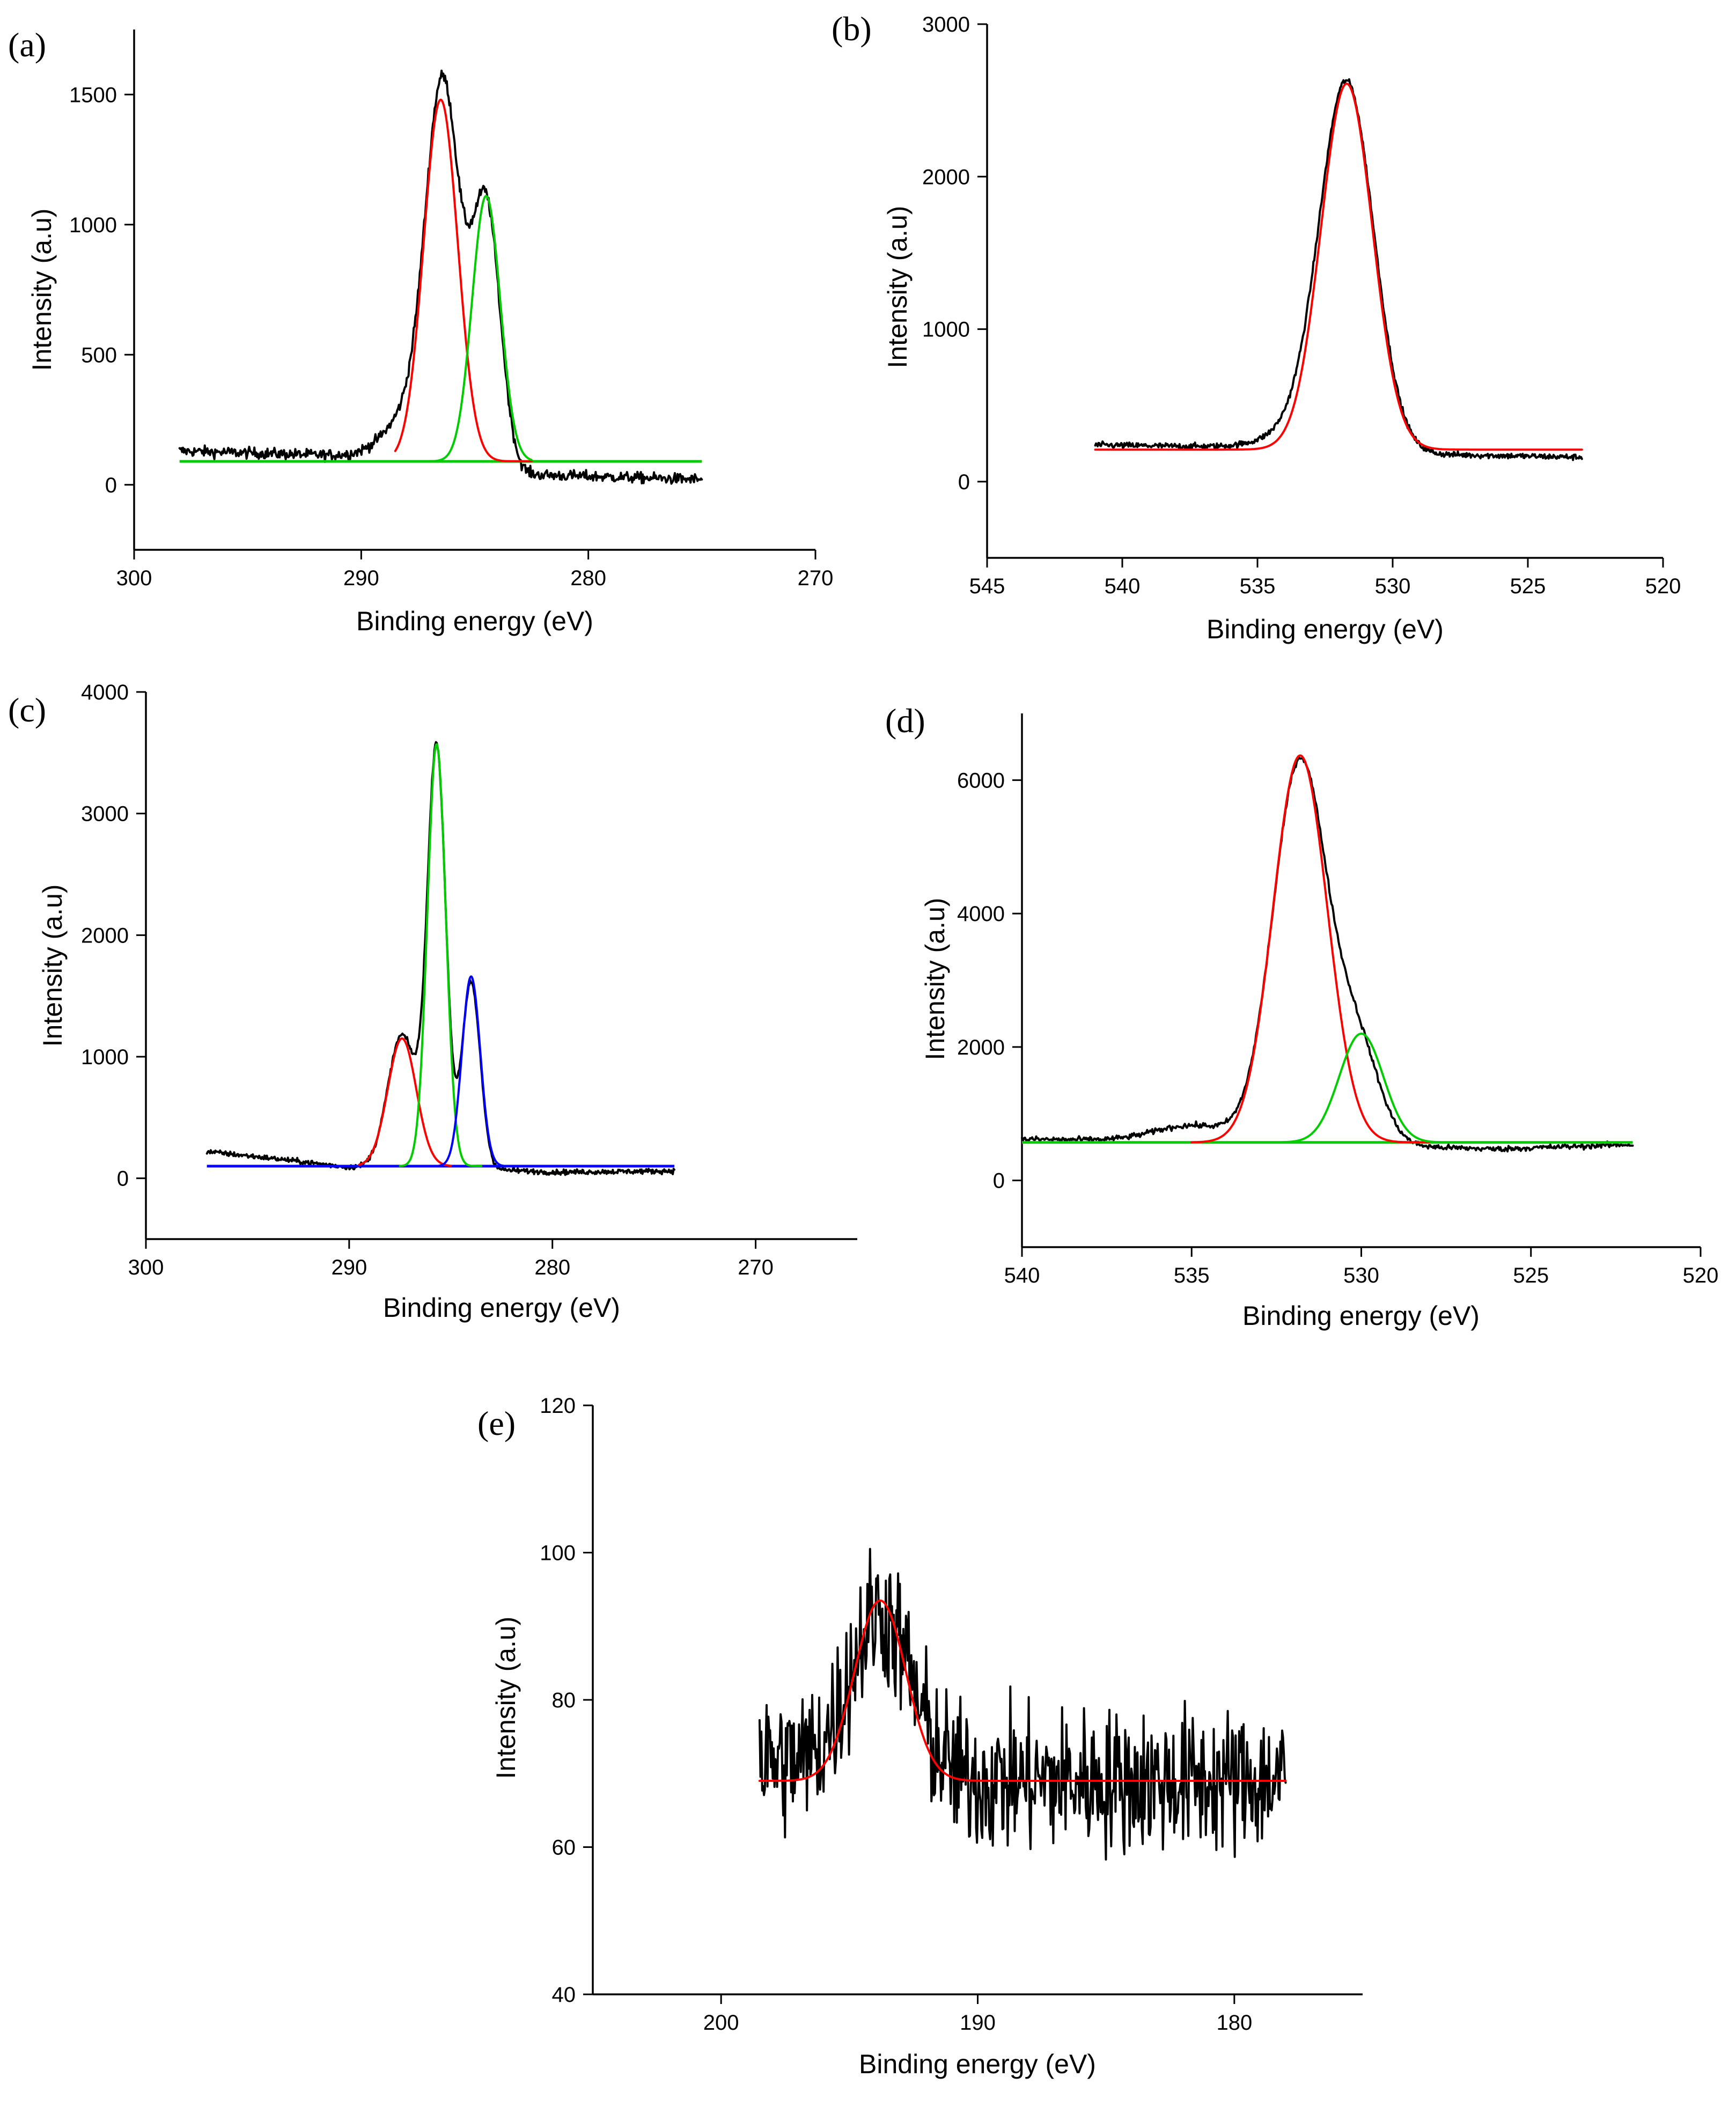 The image size is (1736, 2107). I want to click on y-tick-label: 100, so click(558, 1553).